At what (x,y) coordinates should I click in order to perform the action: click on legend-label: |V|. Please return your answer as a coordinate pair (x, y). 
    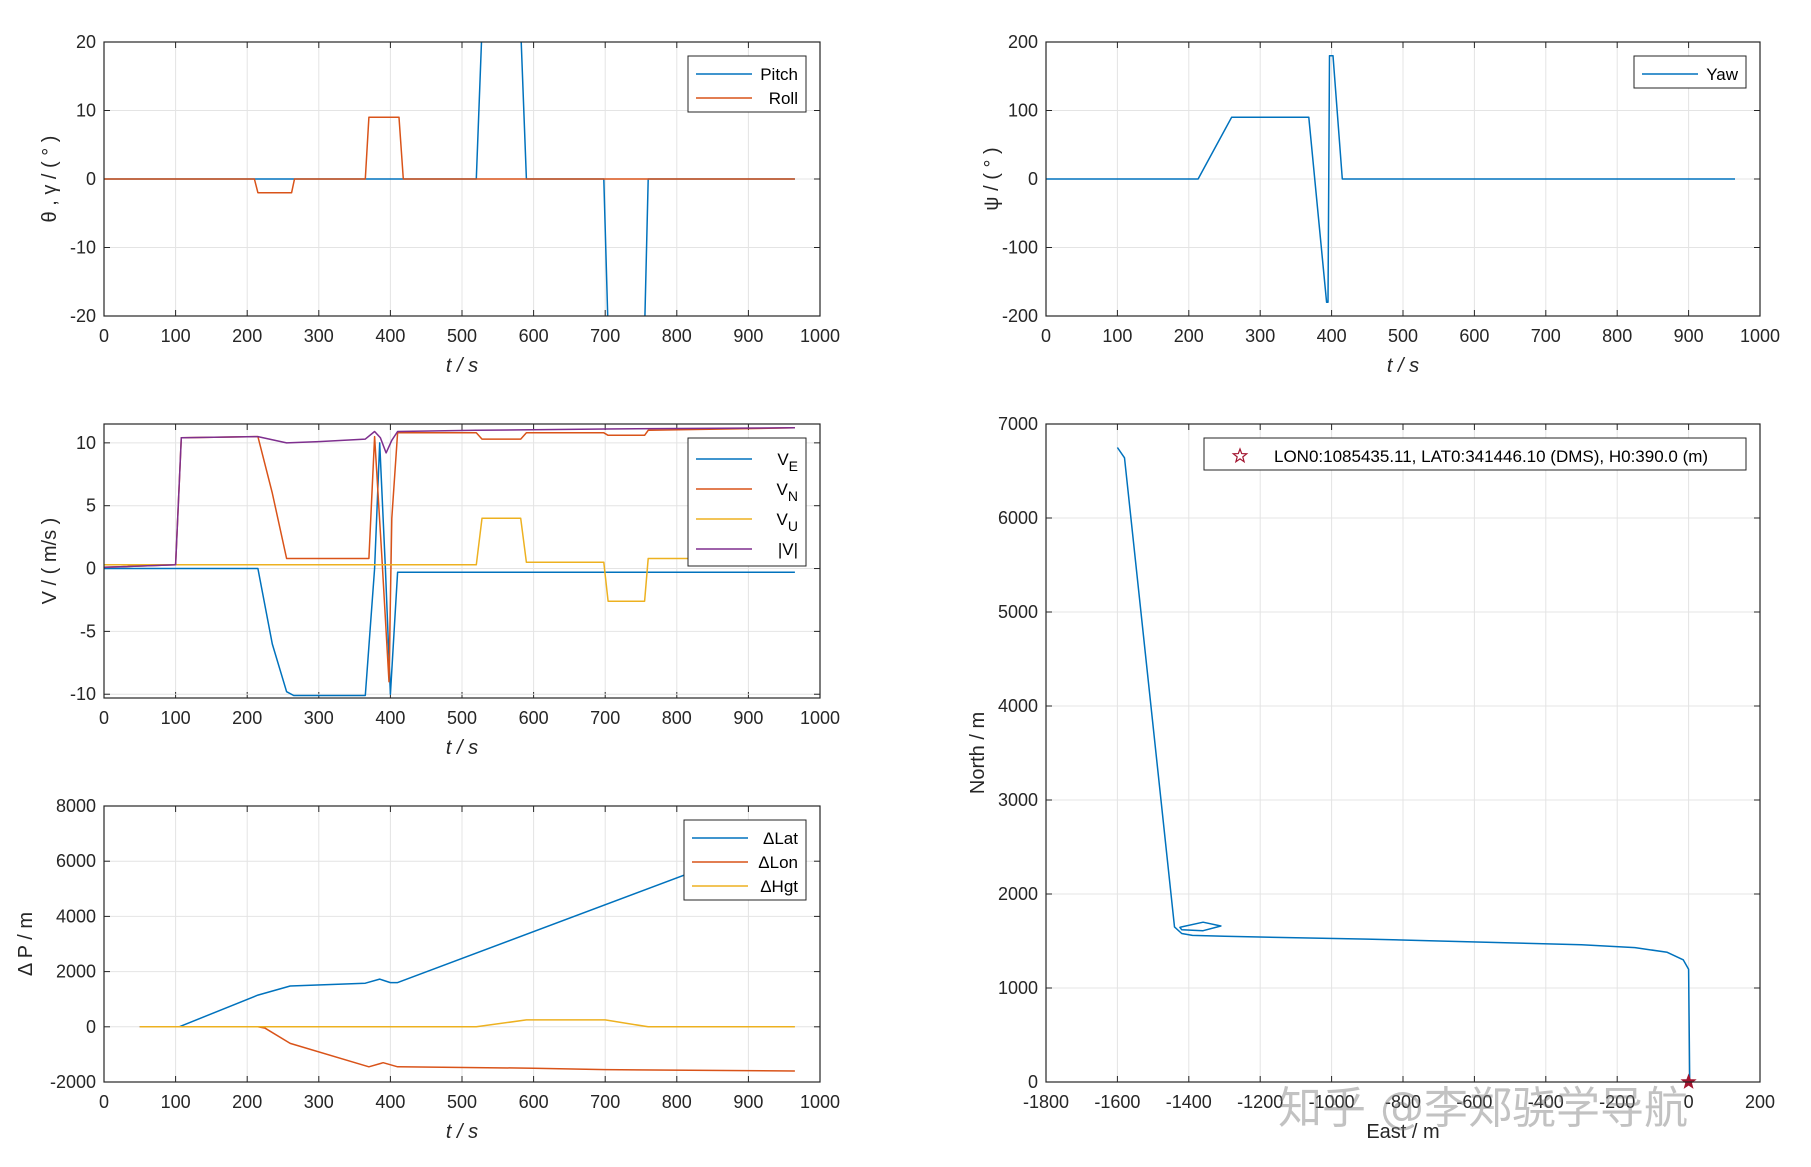
    Looking at the image, I should click on (788, 549).